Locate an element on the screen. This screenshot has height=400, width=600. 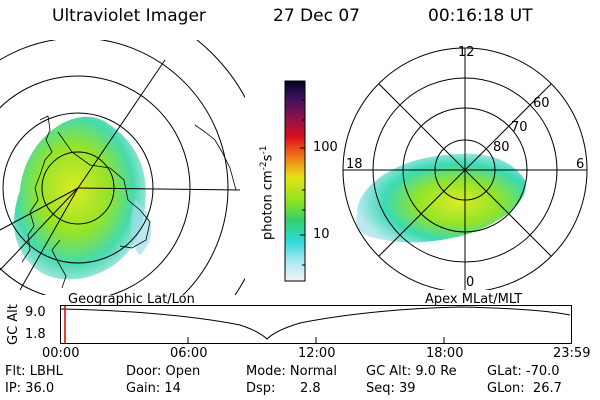
altitude-curve is located at coordinates (315, 323).